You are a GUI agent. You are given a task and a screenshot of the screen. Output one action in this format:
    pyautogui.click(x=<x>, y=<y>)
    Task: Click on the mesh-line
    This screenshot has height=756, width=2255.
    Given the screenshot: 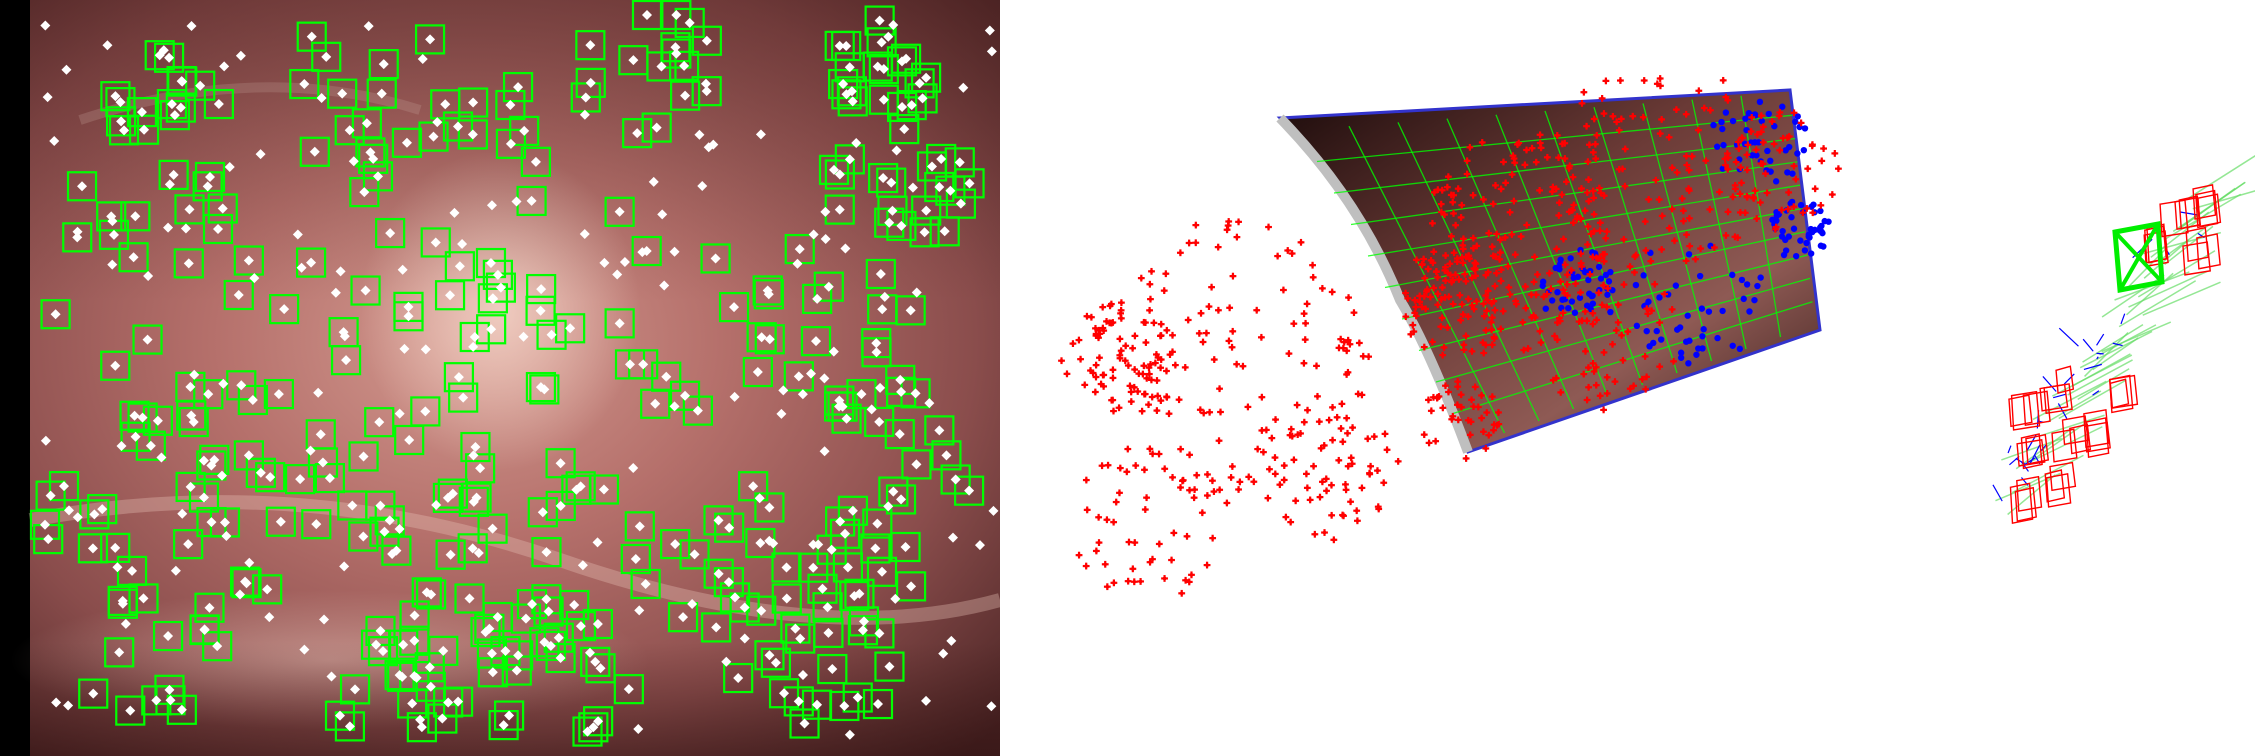 What is the action you would take?
    pyautogui.click(x=1623, y=330)
    